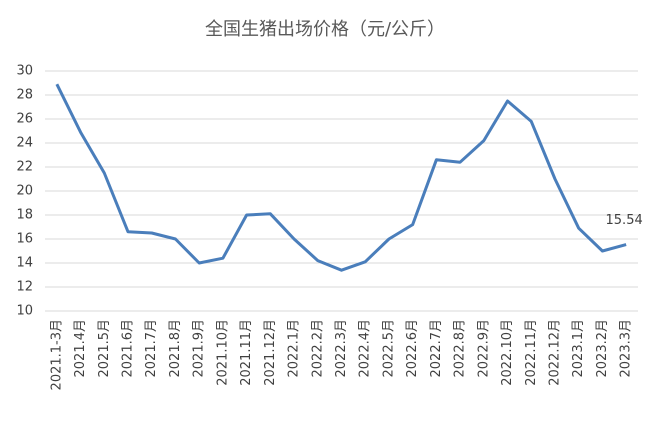 The image size is (660, 422). Describe the element at coordinates (24, 143) in the screenshot. I see `y-tick-label: 24` at that location.